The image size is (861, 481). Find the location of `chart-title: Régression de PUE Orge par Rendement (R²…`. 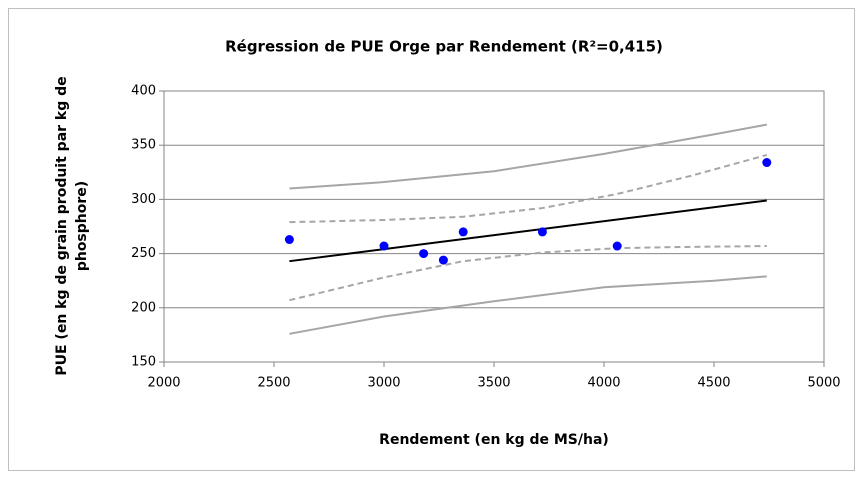

chart-title: Régression de PUE Orge par Rendement (R²… is located at coordinates (444, 47).